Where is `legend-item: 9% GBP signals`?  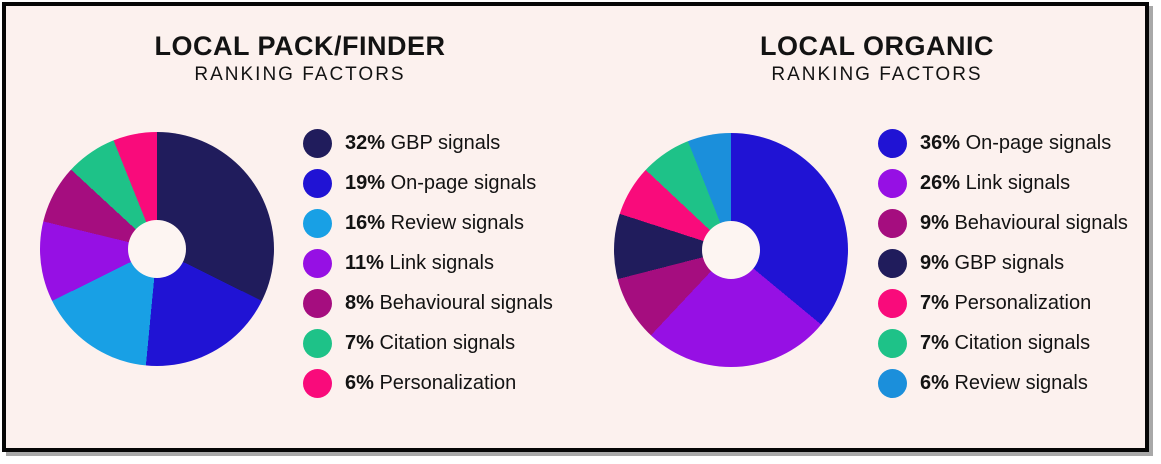
legend-item: 9% GBP signals is located at coordinates (1003, 263).